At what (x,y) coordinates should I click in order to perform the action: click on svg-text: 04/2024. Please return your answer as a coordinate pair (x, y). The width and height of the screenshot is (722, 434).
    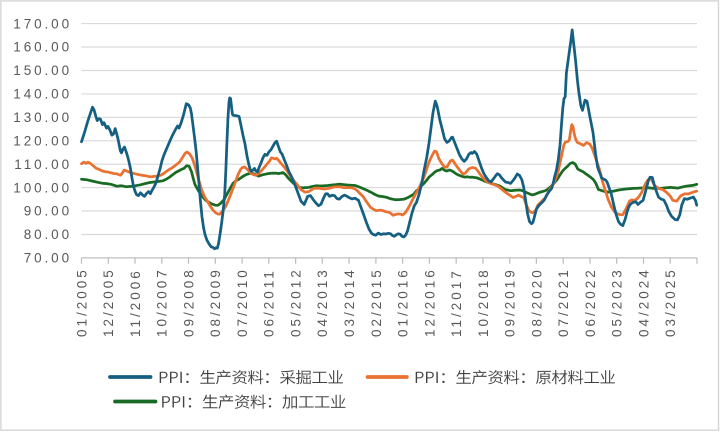
    Looking at the image, I should click on (643, 302).